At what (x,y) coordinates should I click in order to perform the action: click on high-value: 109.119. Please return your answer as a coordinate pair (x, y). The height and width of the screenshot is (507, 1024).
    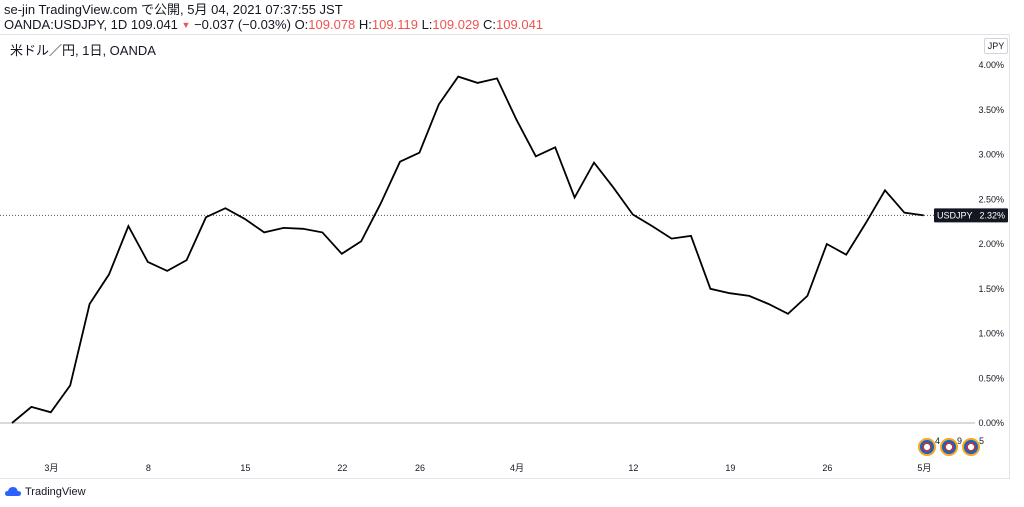
    Looking at the image, I should click on (394, 24).